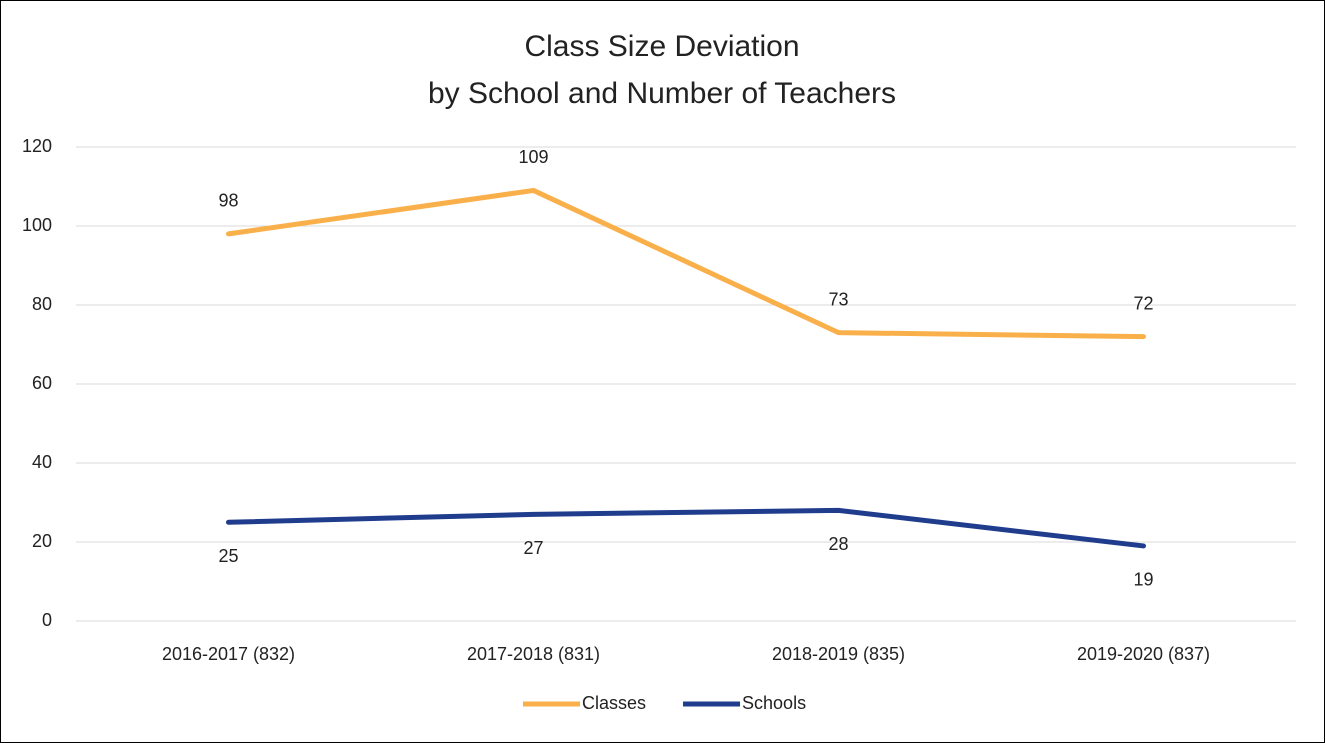 The width and height of the screenshot is (1325, 743). I want to click on data-label: 73, so click(838, 299).